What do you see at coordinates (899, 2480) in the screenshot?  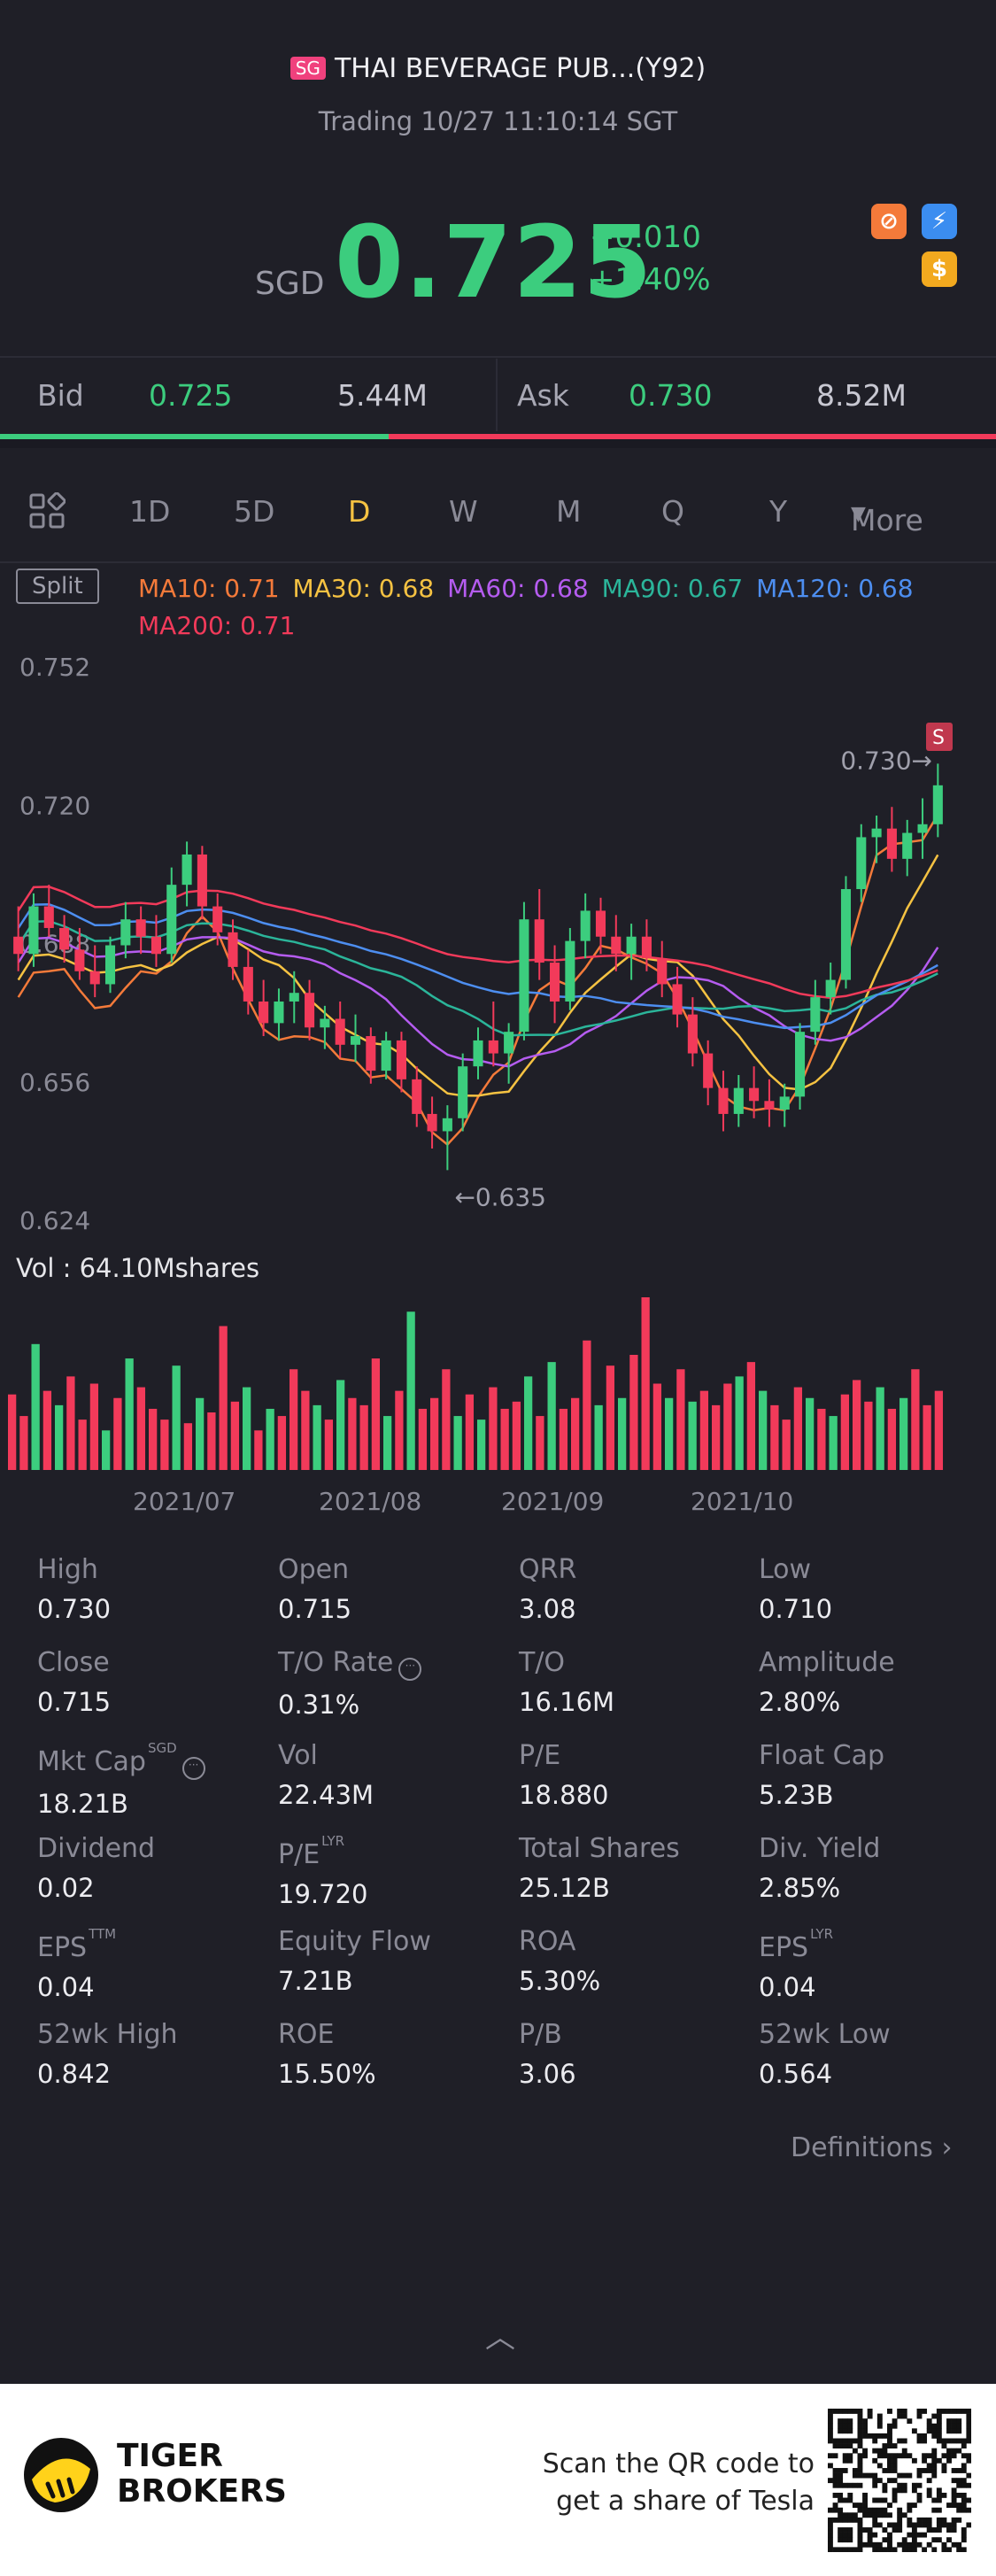 I see `qr-code` at bounding box center [899, 2480].